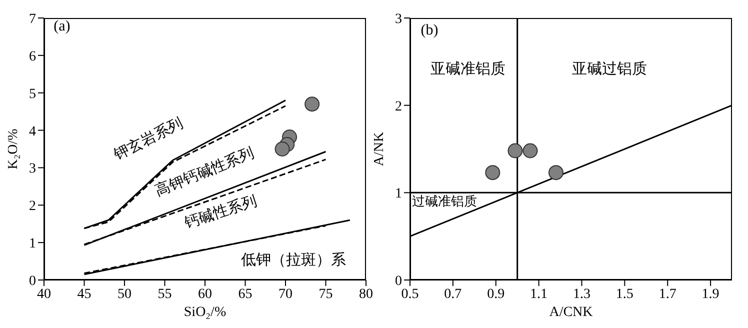 The width and height of the screenshot is (748, 328). I want to click on annotation: (a), so click(62, 26).